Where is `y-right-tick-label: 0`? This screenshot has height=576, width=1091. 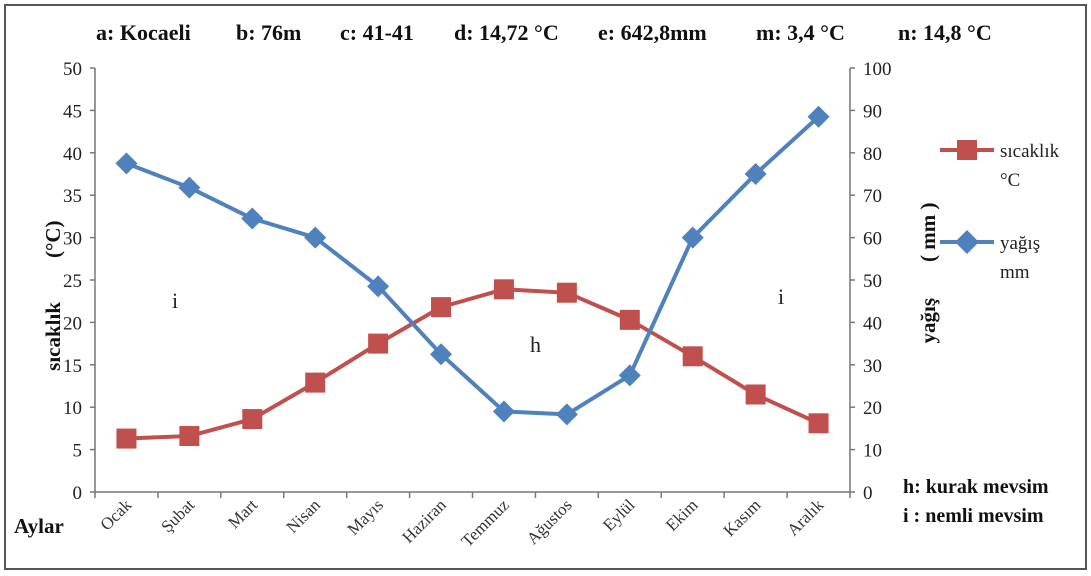 y-right-tick-label: 0 is located at coordinates (868, 493).